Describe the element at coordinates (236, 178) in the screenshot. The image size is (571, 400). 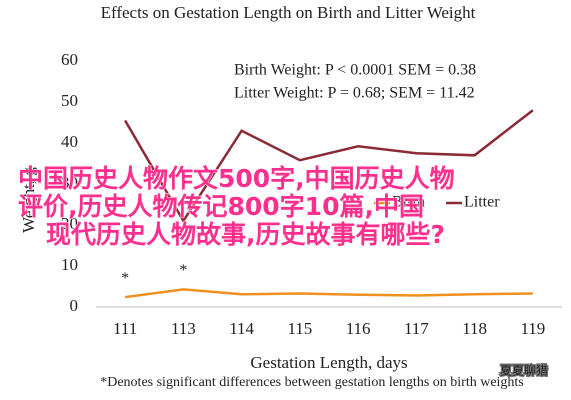
I see `overlay-text: 中国历史人物作文500字,中国历史人物` at that location.